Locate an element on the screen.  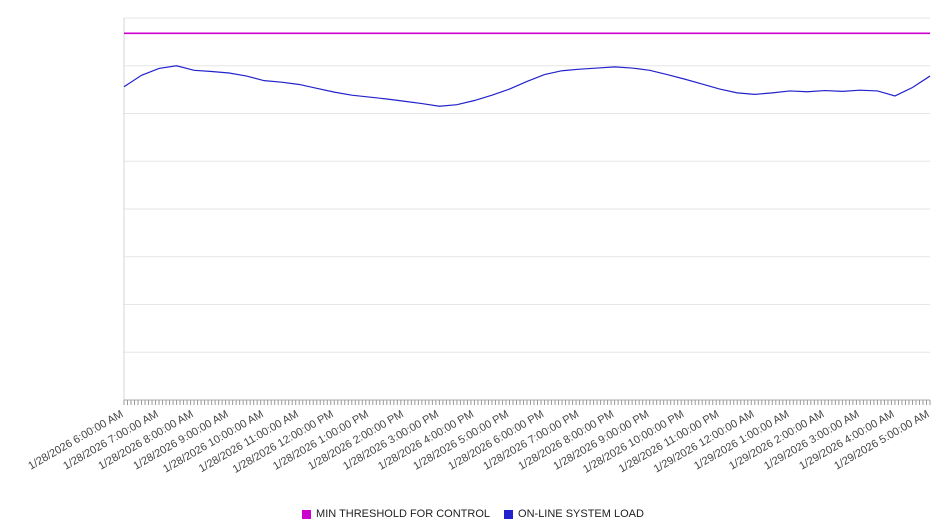
legend-swatch-load-icon is located at coordinates (509, 514).